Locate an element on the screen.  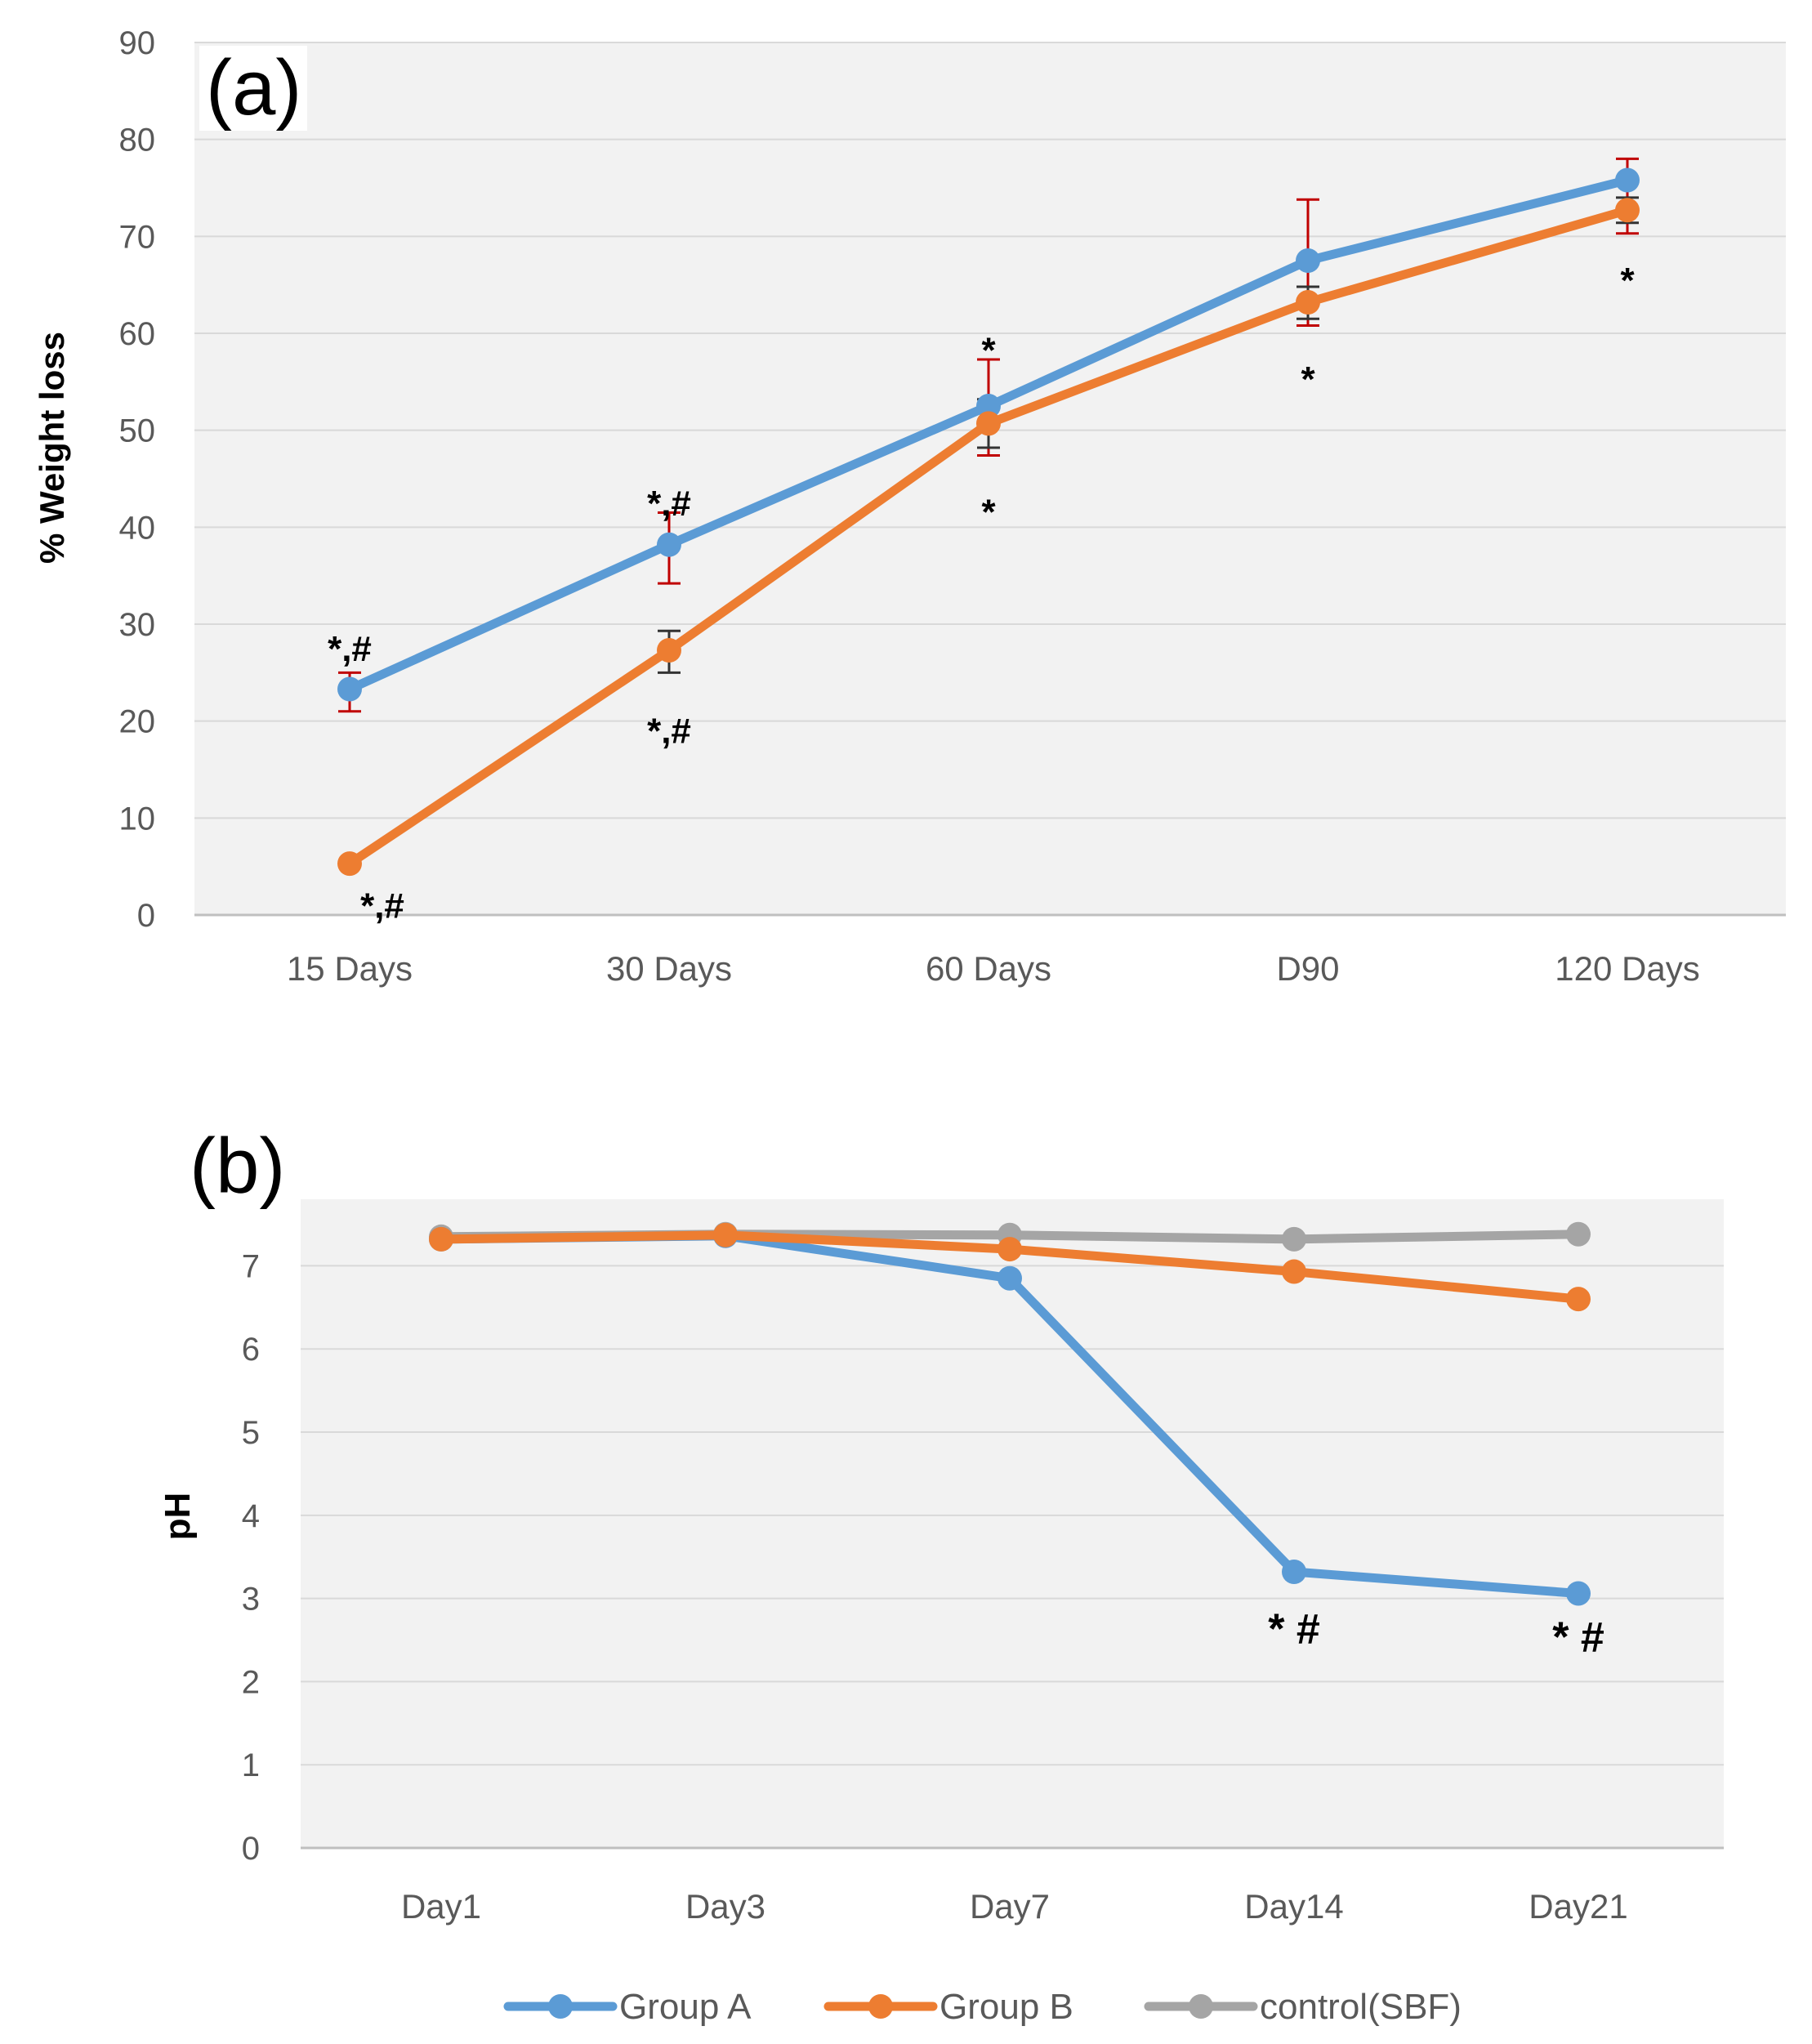
y-tick-label: 10 is located at coordinates (137, 819).